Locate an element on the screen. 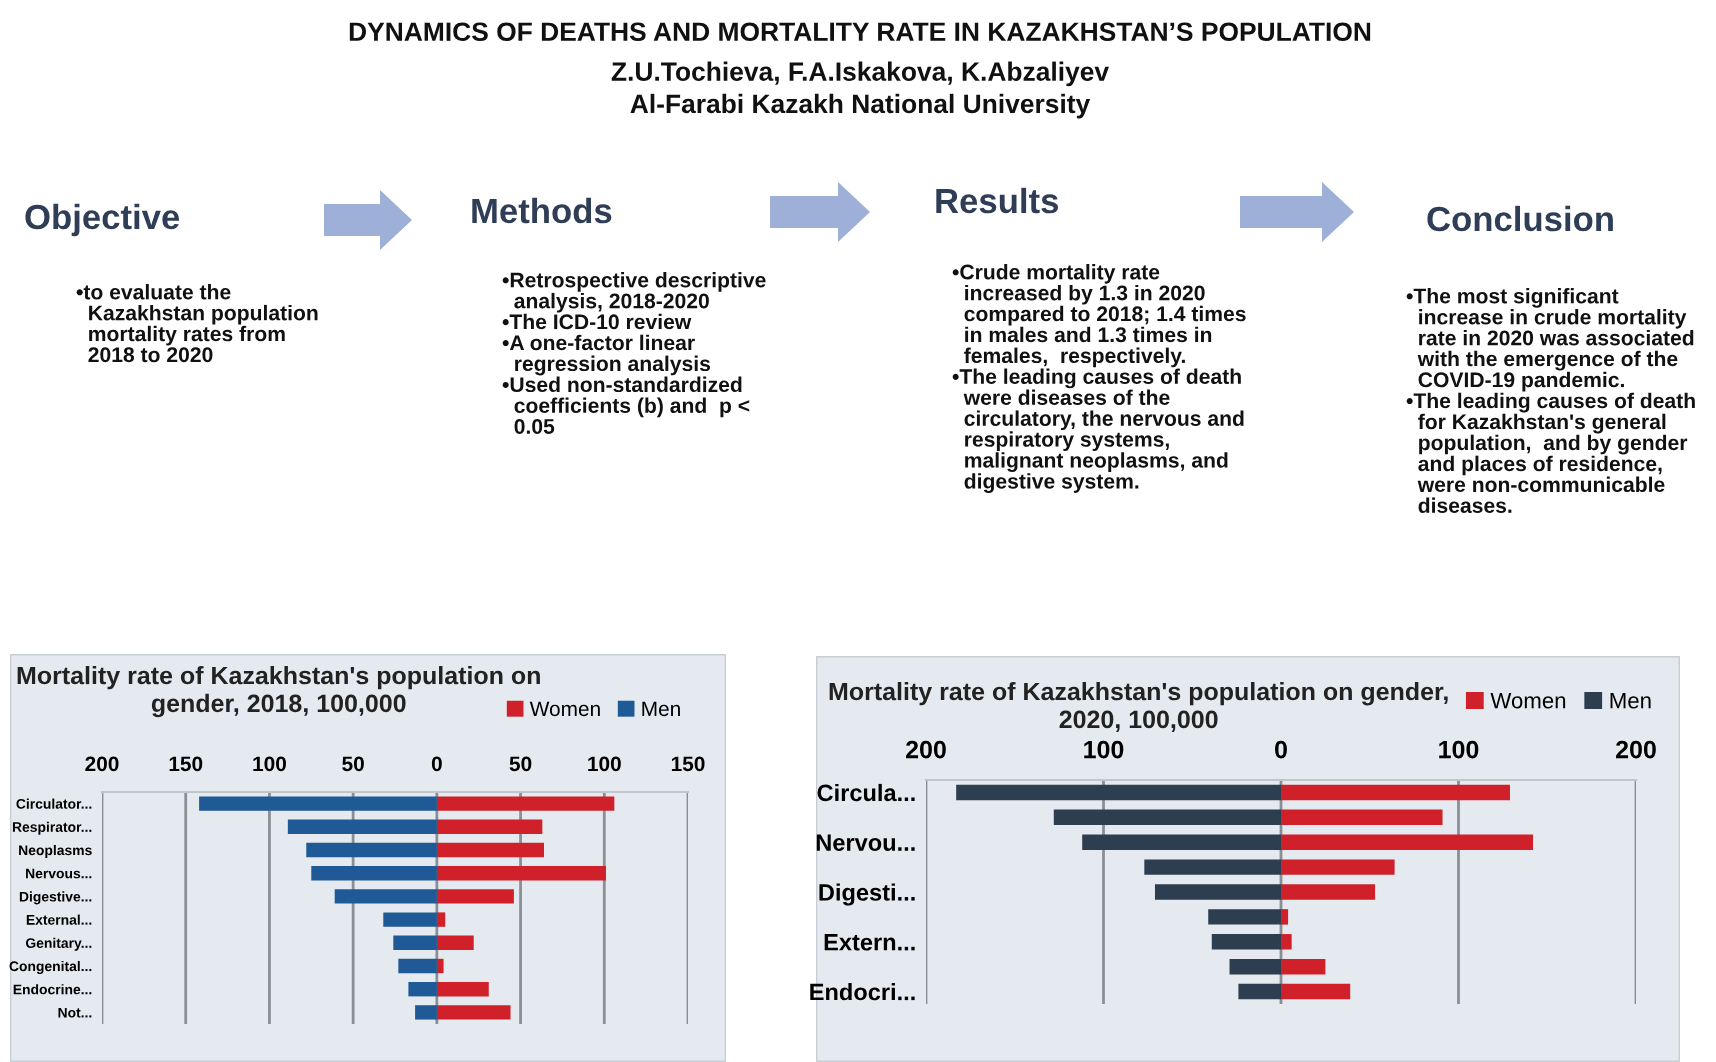  text: •Crude mortality rate increased by 1.3 in 2020 compared to 2018; 1.4 times in males and 1.3 times in females, respectively. •The leading causes of death were diseases of the circulatory, the nervous and respiratory systems, malignant neoplasms, and digestive system. is located at coordinates (1099, 378).